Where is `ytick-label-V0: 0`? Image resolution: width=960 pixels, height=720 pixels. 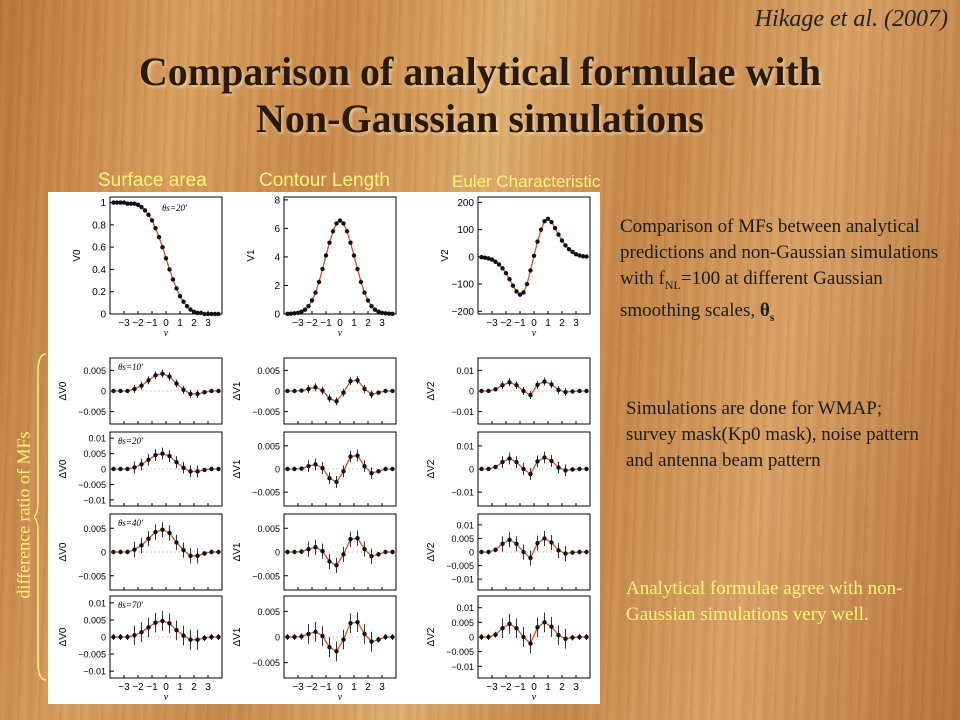
ytick-label-V0: 0 is located at coordinates (103, 315).